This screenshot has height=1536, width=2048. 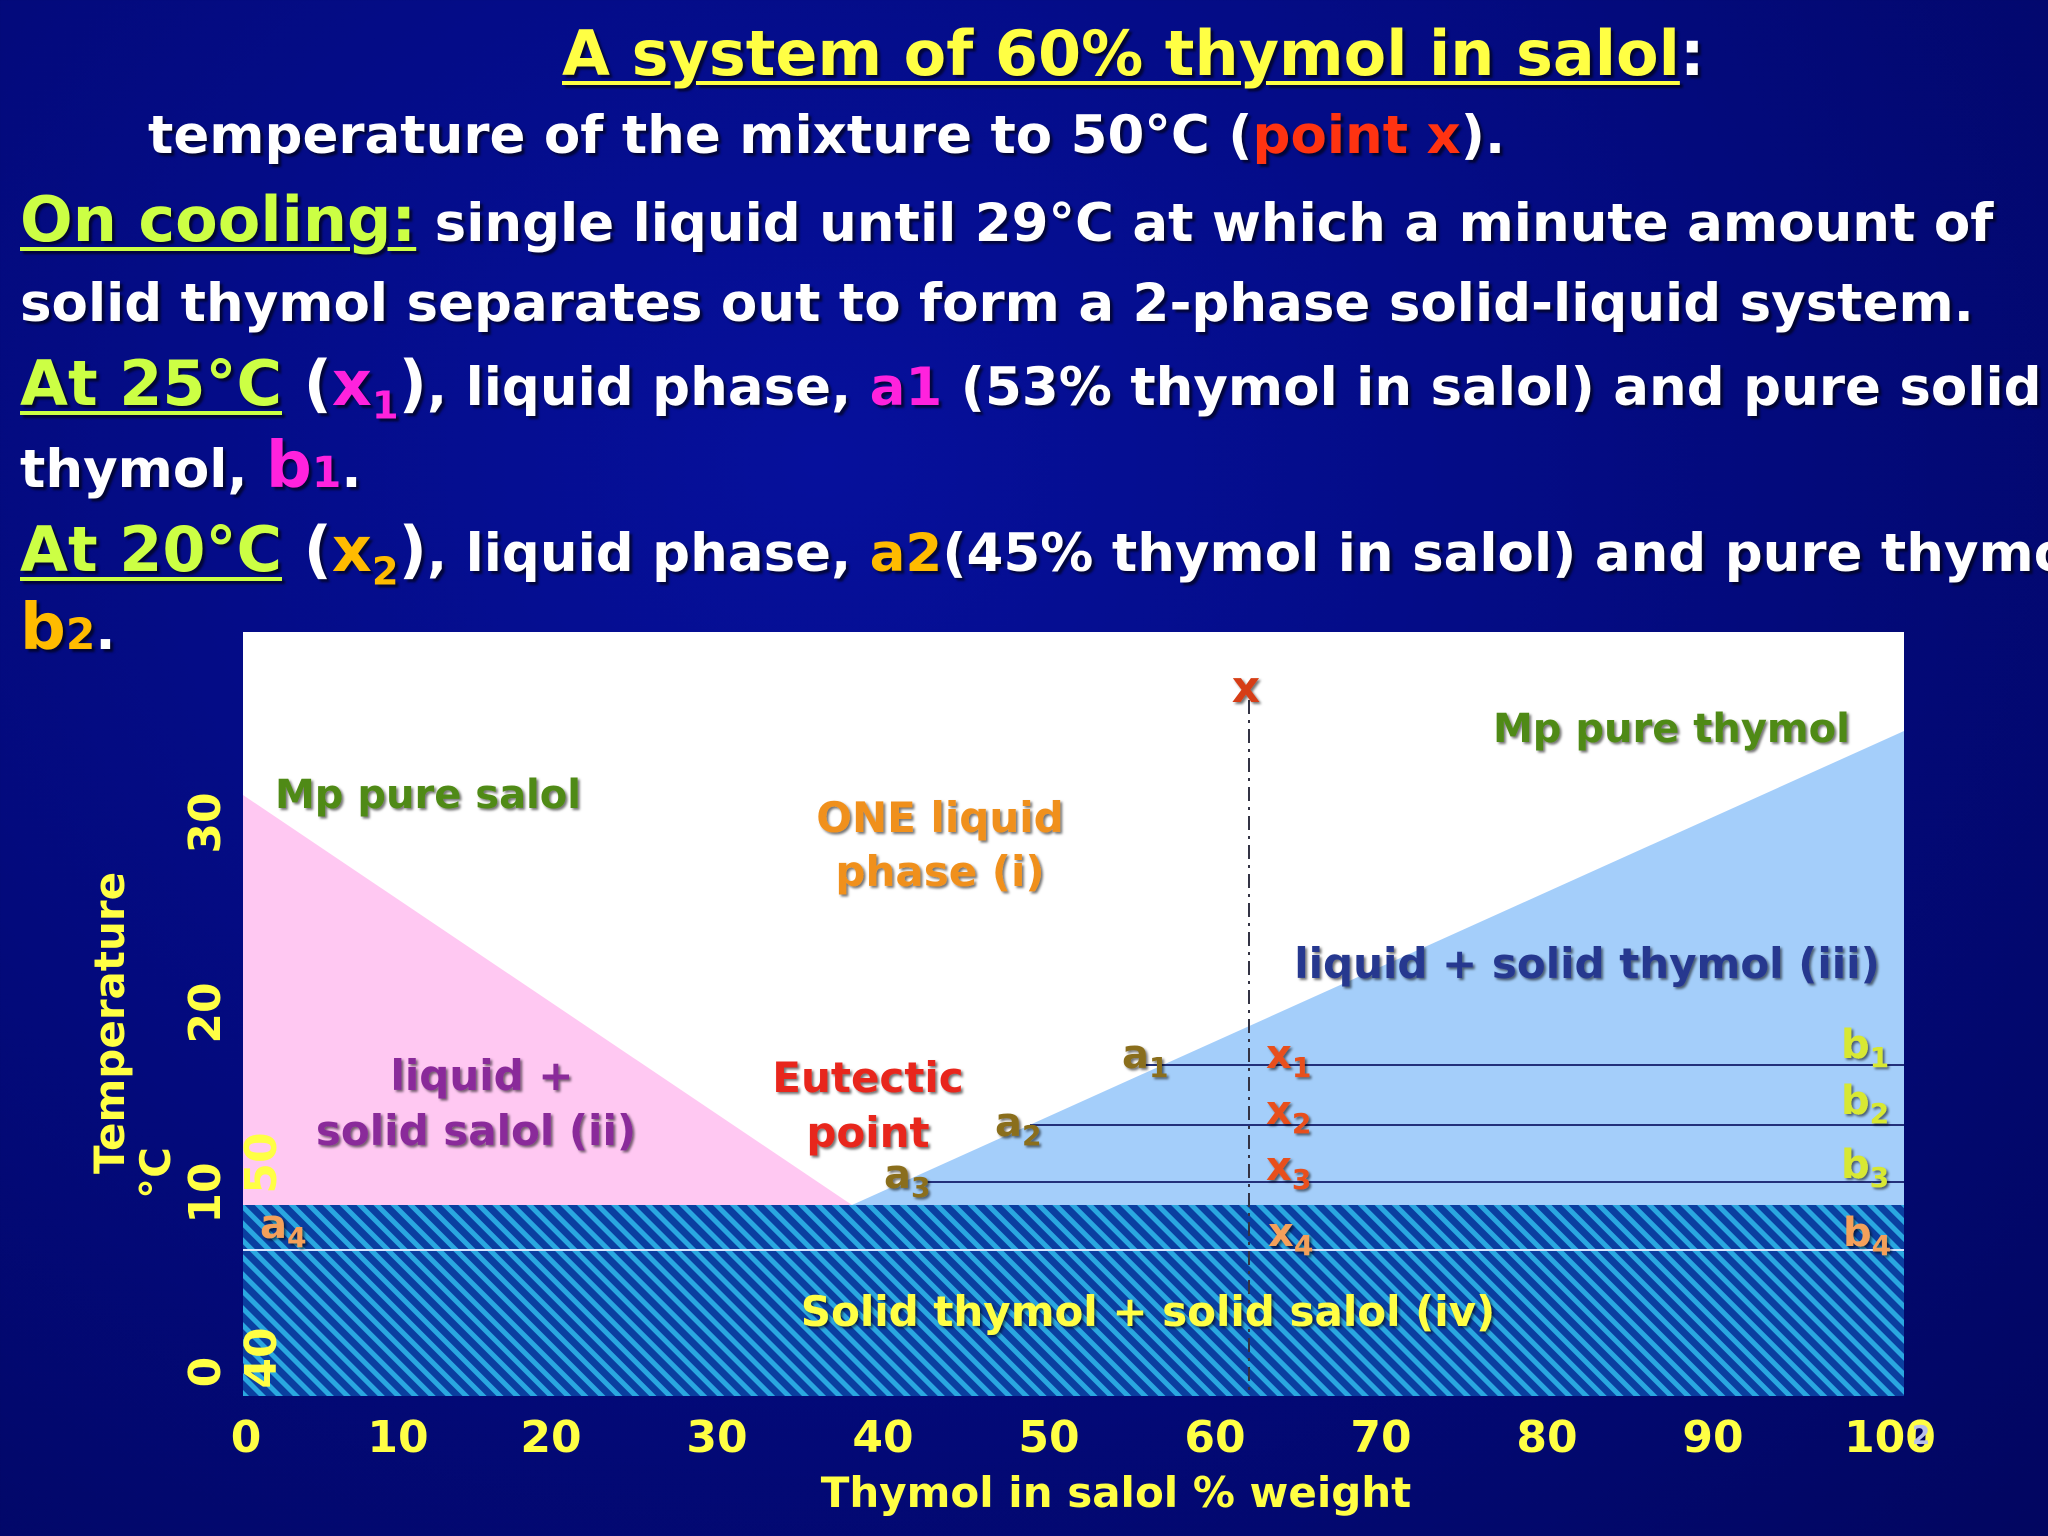 What do you see at coordinates (867, 1132) in the screenshot?
I see `label-eutectic-2: point` at bounding box center [867, 1132].